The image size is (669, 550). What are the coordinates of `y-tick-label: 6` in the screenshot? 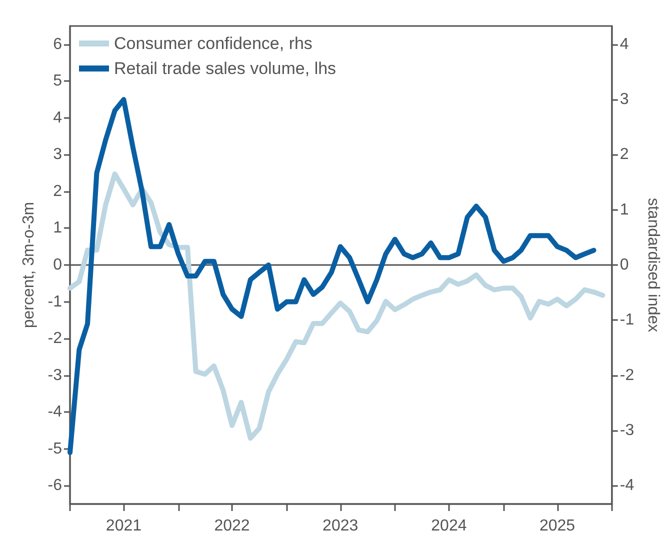 It's located at (57, 44).